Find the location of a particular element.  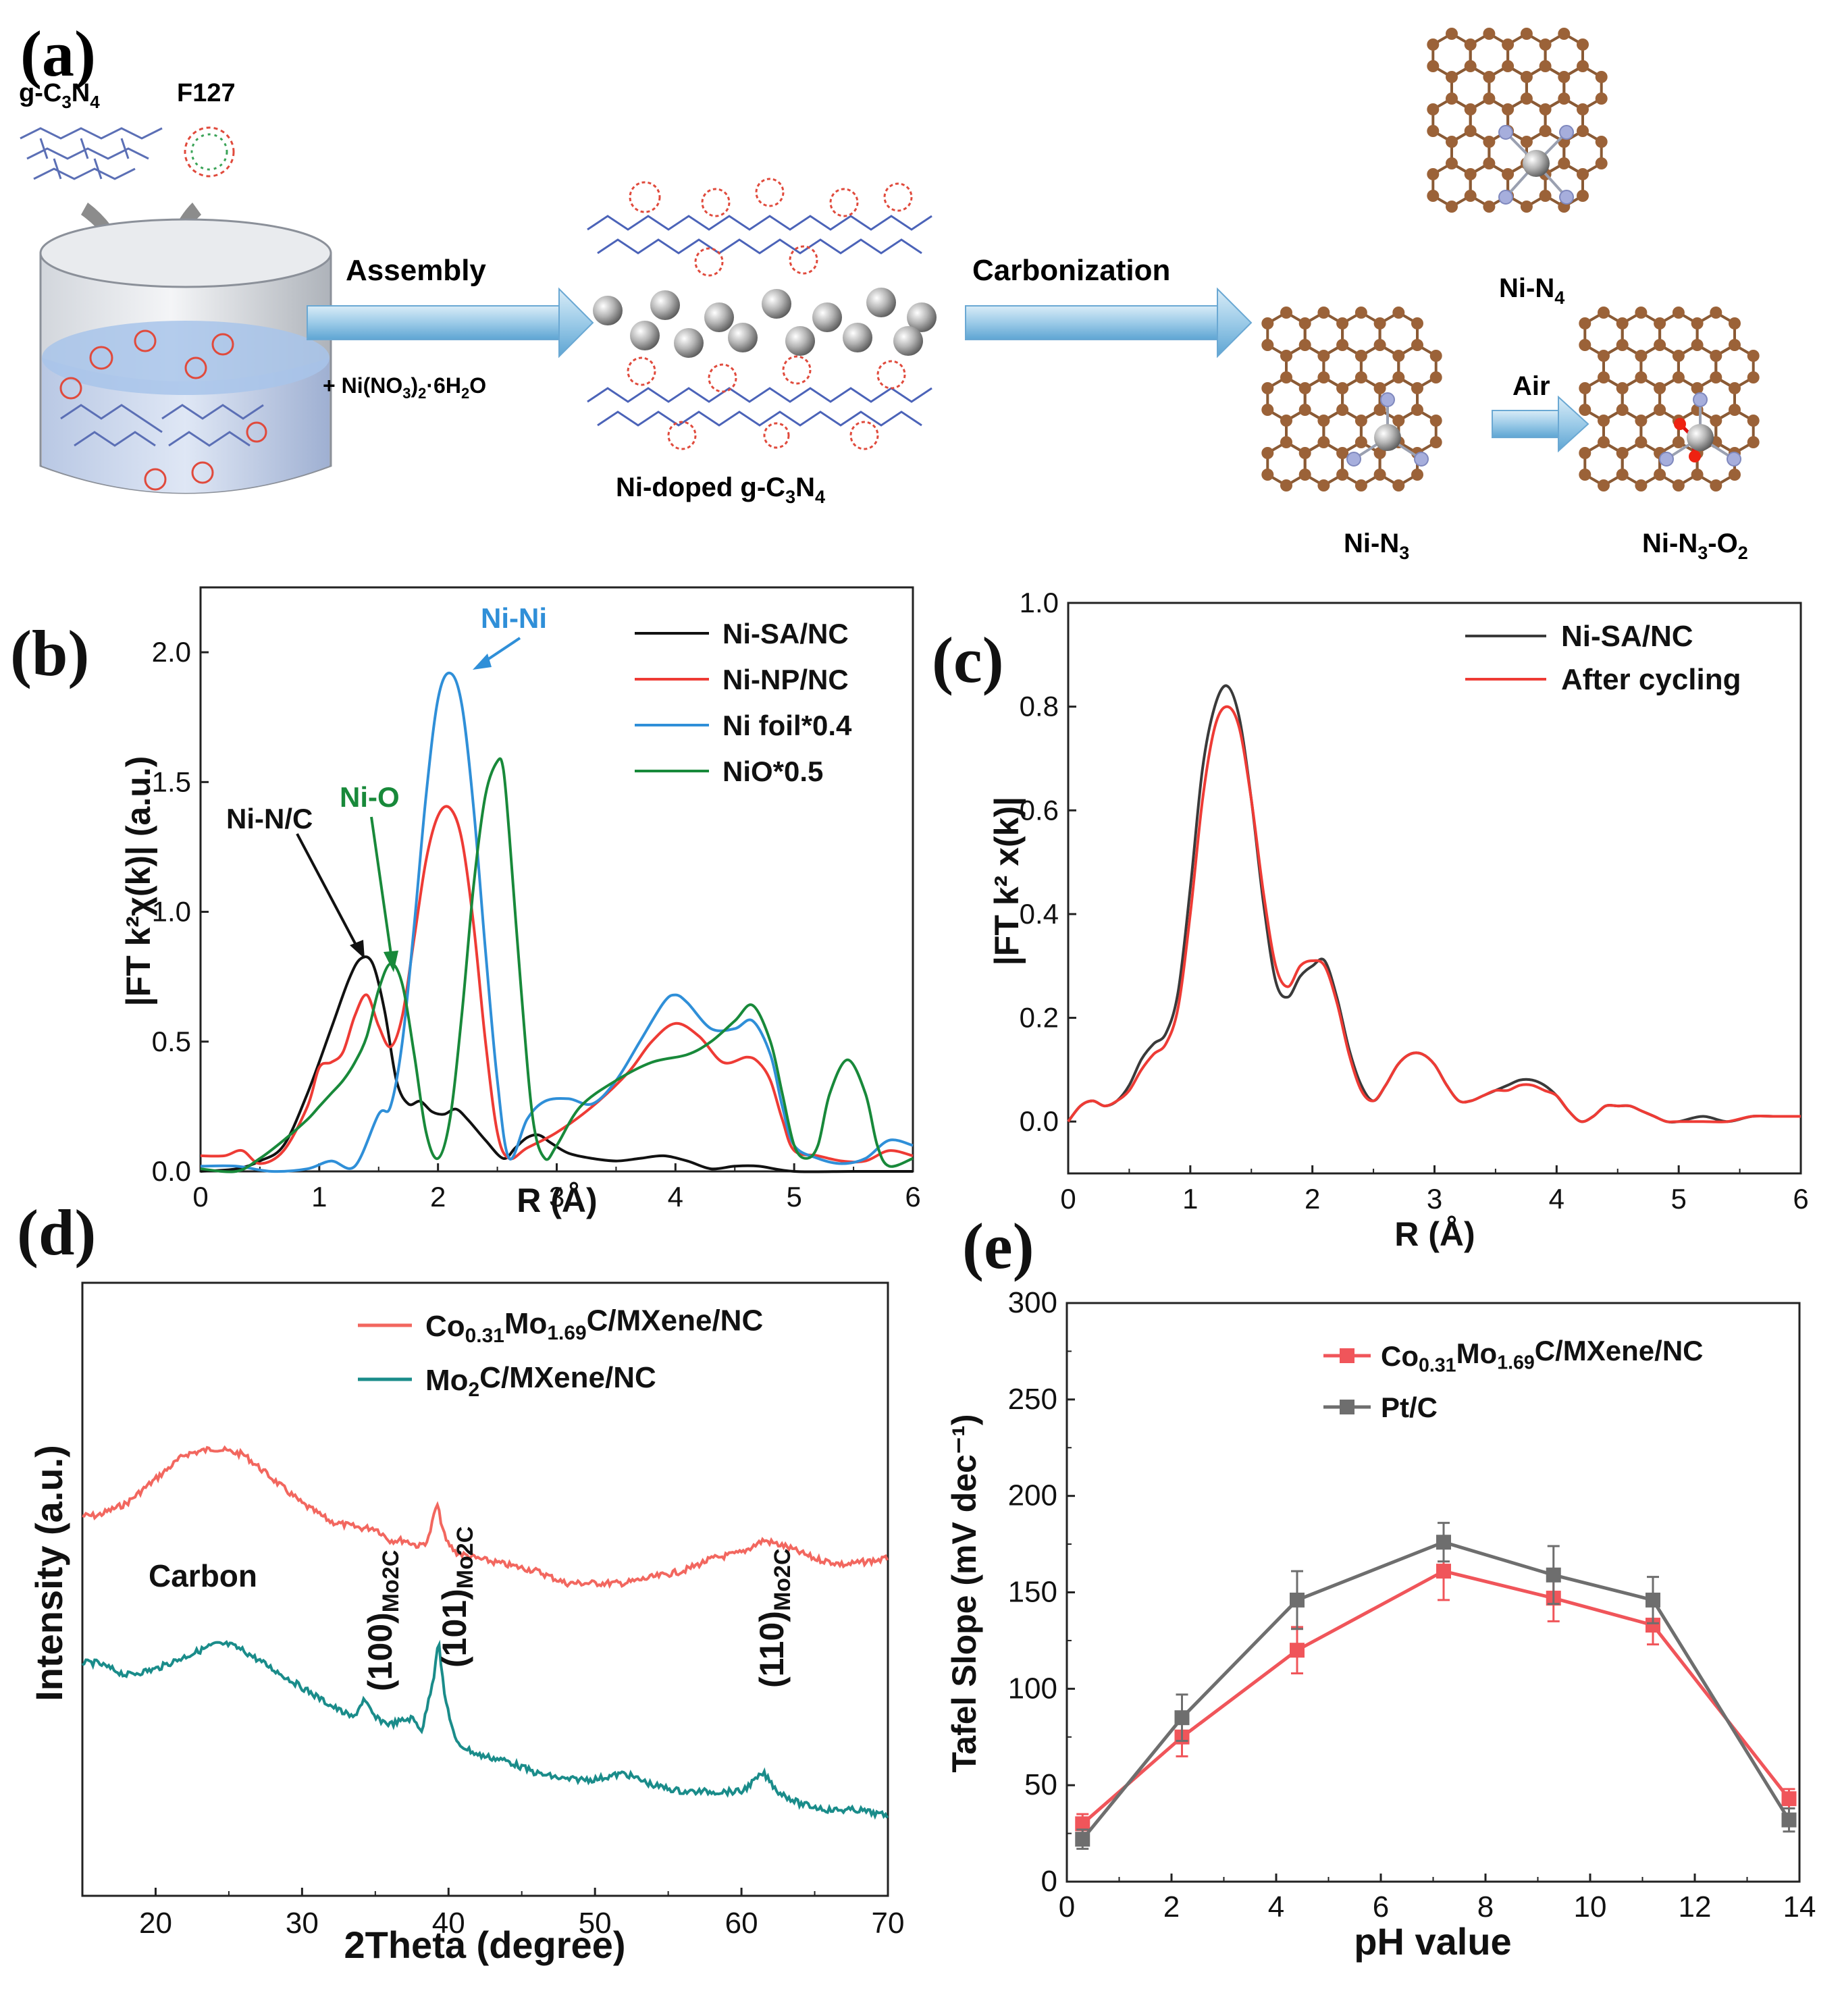

y-tick-label: 0.4 is located at coordinates (1039, 914).